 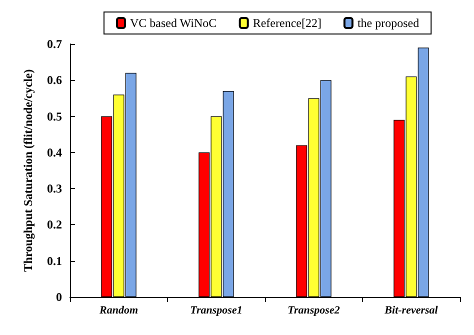 I want to click on x-tick-label: Transpose2, so click(x=314, y=310).